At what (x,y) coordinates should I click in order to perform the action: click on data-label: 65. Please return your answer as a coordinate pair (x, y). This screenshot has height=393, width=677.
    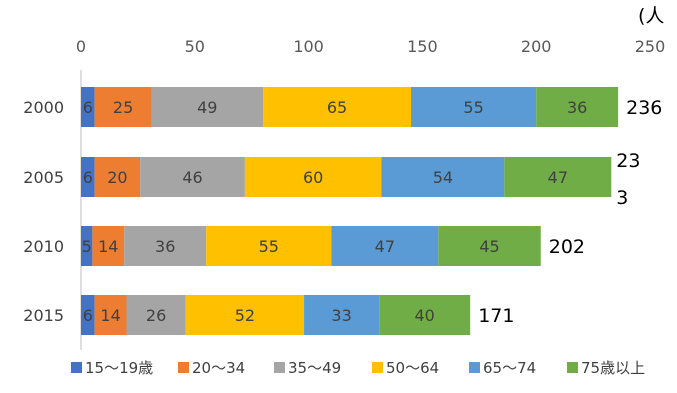
    Looking at the image, I should click on (337, 107).